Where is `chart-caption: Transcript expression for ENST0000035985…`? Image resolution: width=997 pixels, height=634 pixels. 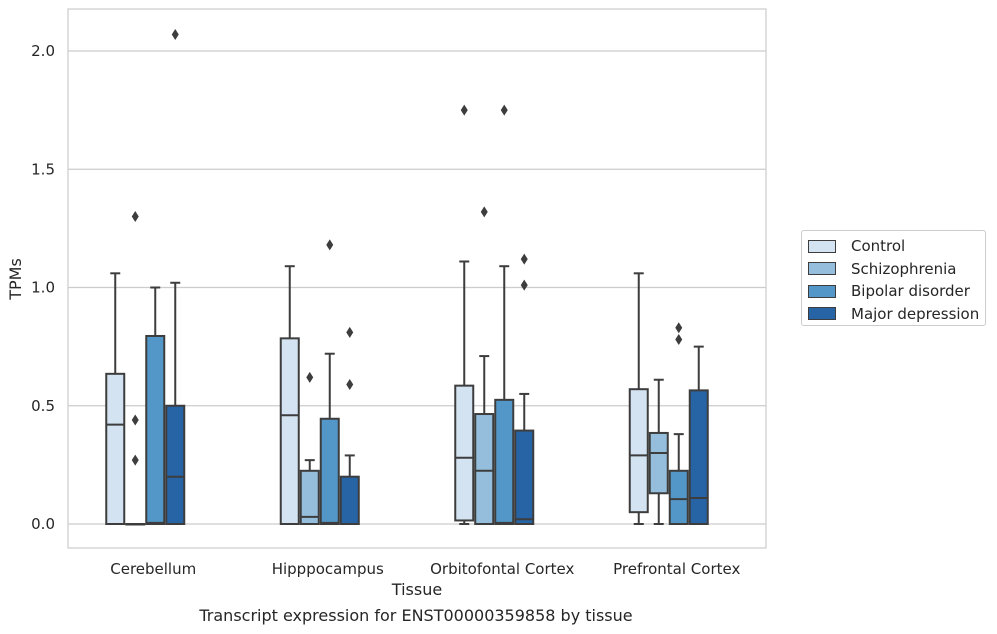 chart-caption: Transcript expression for ENST0000035985… is located at coordinates (416, 615).